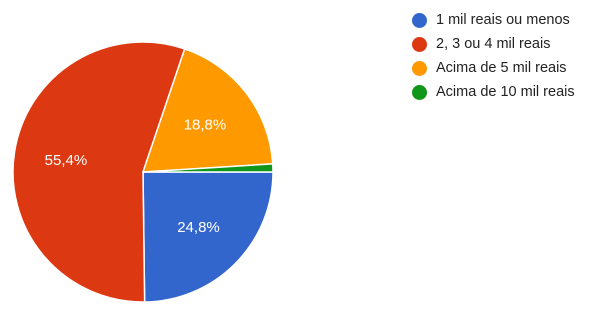  What do you see at coordinates (505, 92) in the screenshot?
I see `legend-label-4: Acima de 10 mil reais` at bounding box center [505, 92].